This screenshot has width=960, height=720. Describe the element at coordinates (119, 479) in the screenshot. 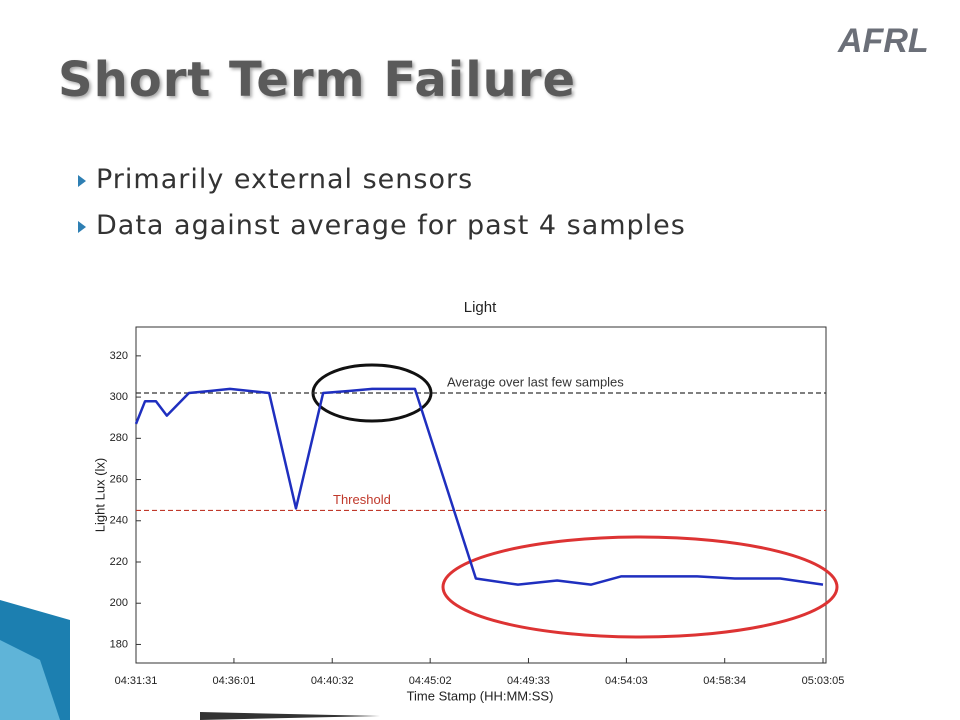

I see `y-tick-label: 260` at that location.